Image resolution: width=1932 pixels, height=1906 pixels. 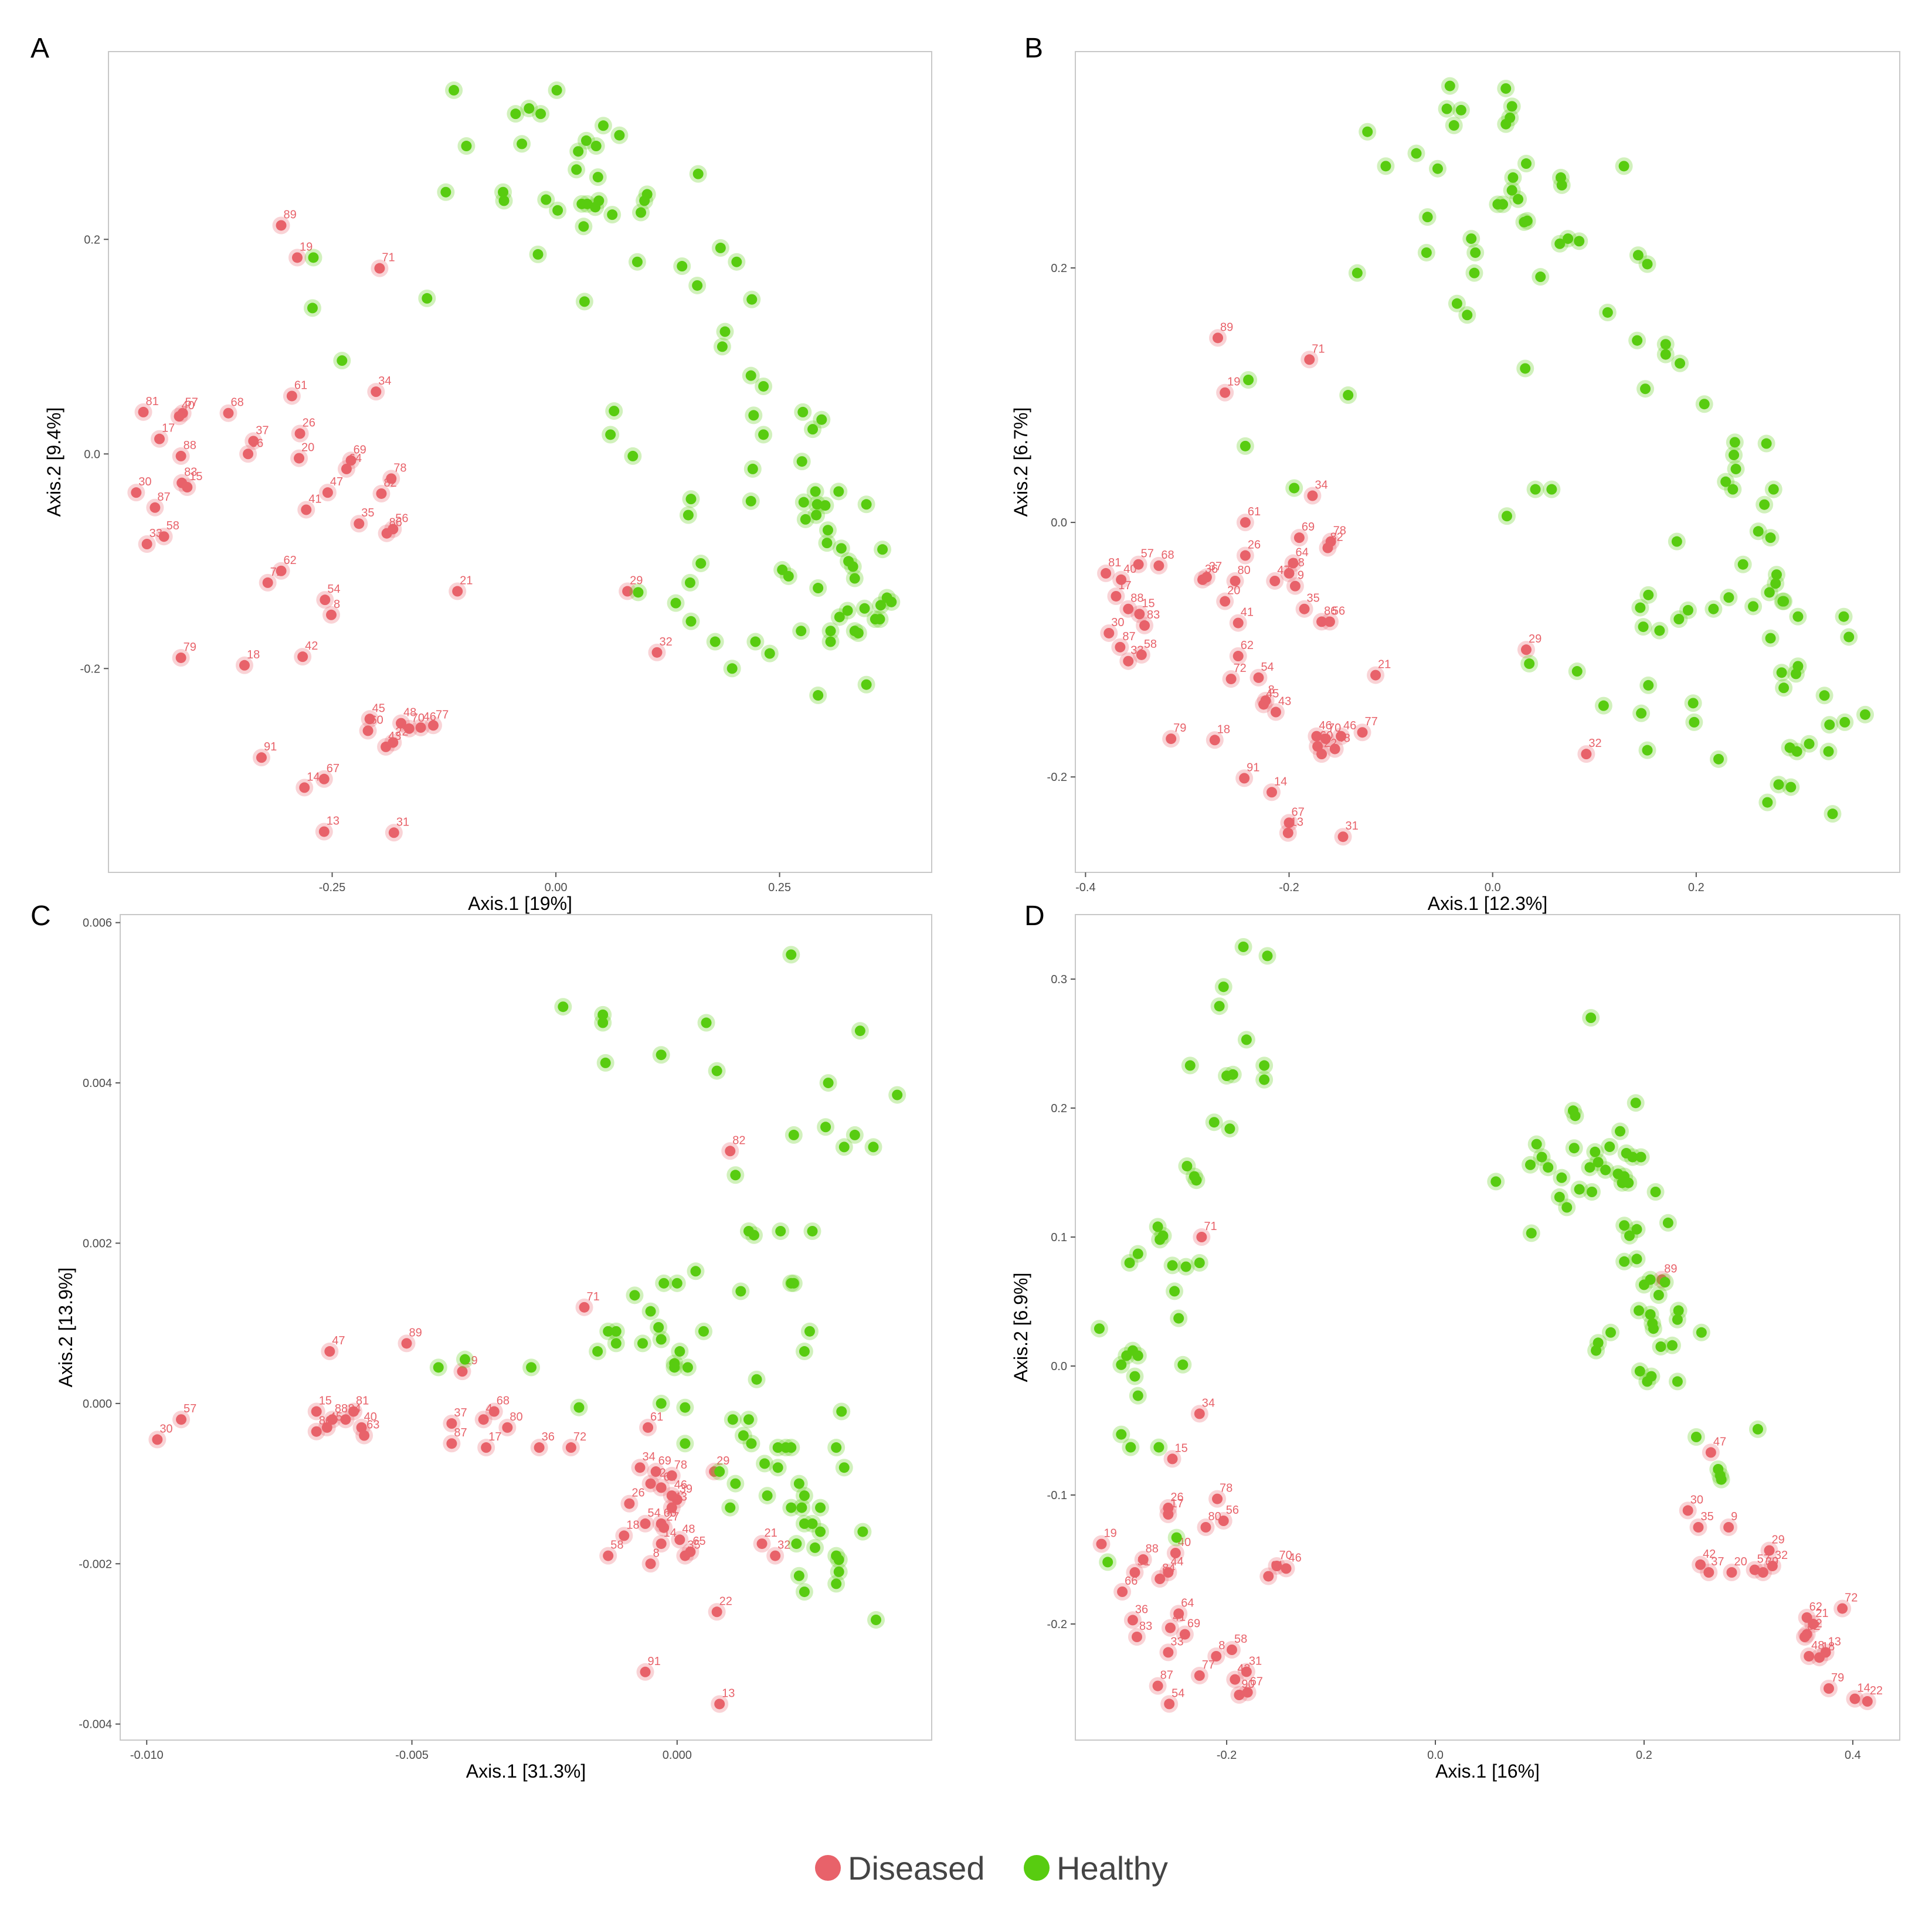 What do you see at coordinates (367, 513) in the screenshot?
I see `point-label: 35` at bounding box center [367, 513].